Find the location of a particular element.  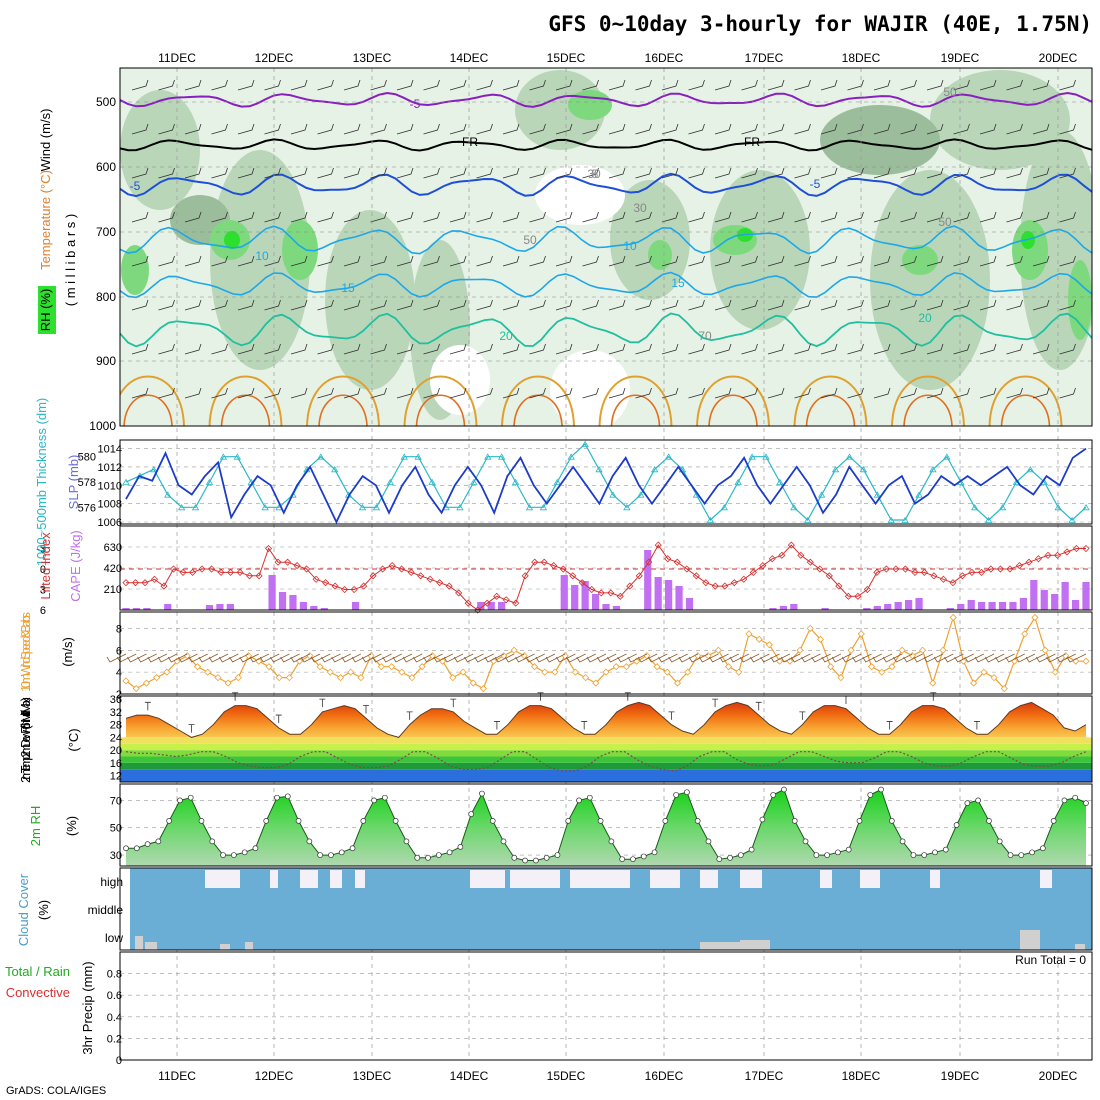

x-day-label-bottom: 14DEC is located at coordinates (469, 1076).